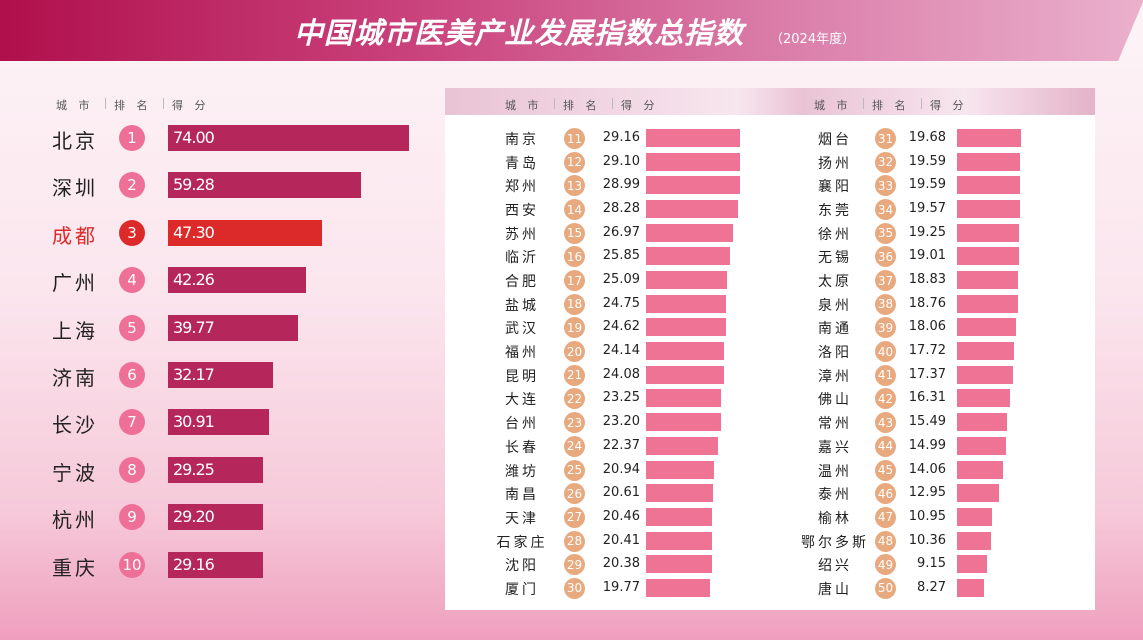 This screenshot has width=1143, height=640. What do you see at coordinates (835, 447) in the screenshot?
I see `city-label: 嘉兴` at bounding box center [835, 447].